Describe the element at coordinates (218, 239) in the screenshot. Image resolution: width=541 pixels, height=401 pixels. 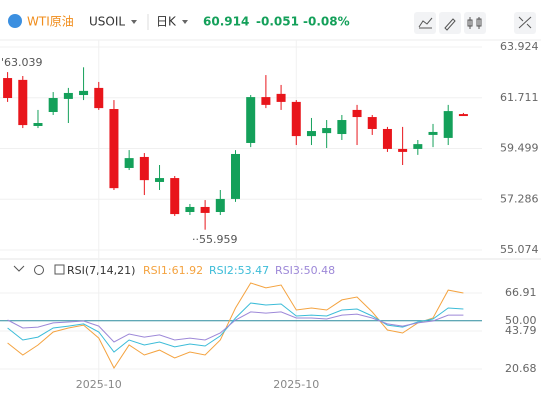
I see `low-annotation-value: 55.959` at that location.